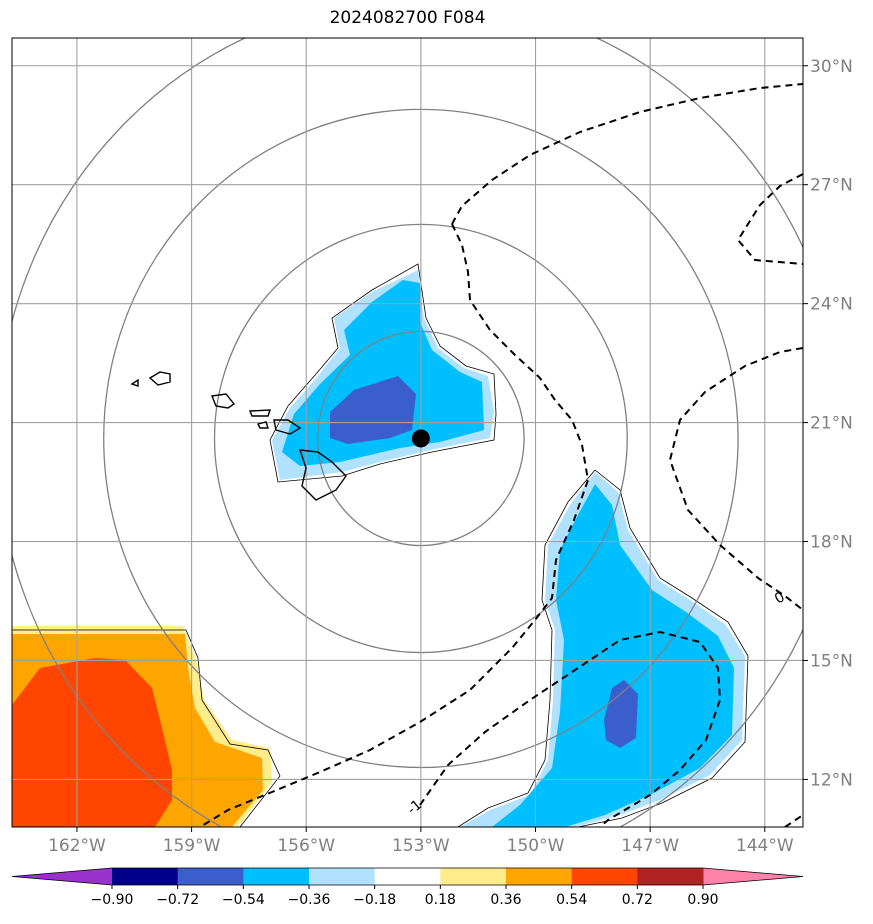 The image size is (873, 924). I want to click on field-outline-north, so click(383, 373).